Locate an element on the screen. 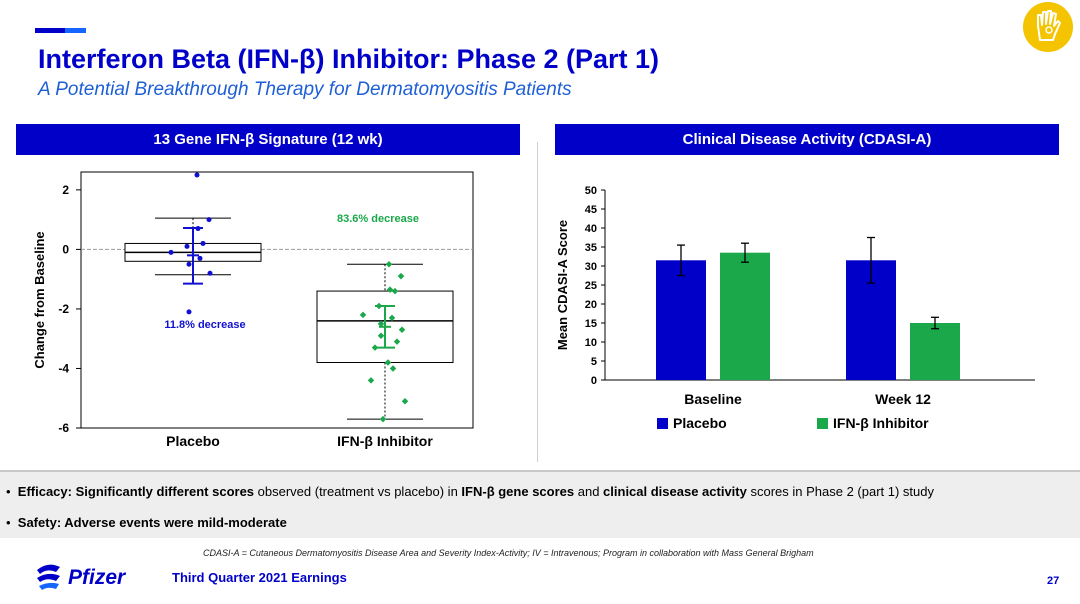  y-tick-label: 5 is located at coordinates (594, 362).